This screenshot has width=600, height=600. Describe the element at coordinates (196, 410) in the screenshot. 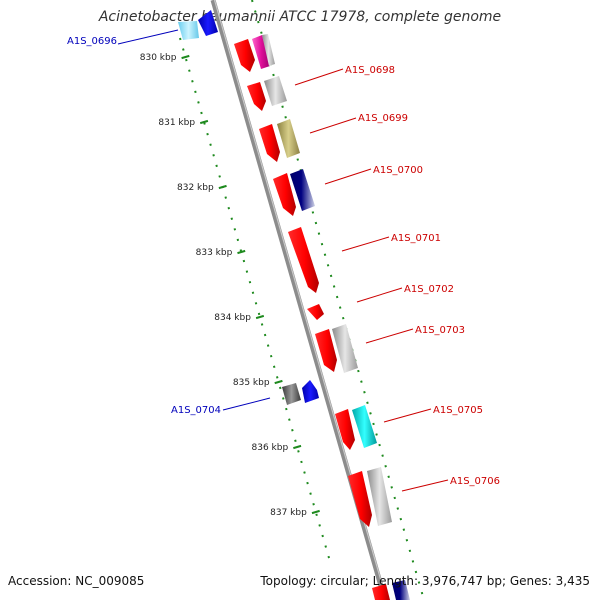

I see `label-A1S-0704: A1S_0704` at that location.